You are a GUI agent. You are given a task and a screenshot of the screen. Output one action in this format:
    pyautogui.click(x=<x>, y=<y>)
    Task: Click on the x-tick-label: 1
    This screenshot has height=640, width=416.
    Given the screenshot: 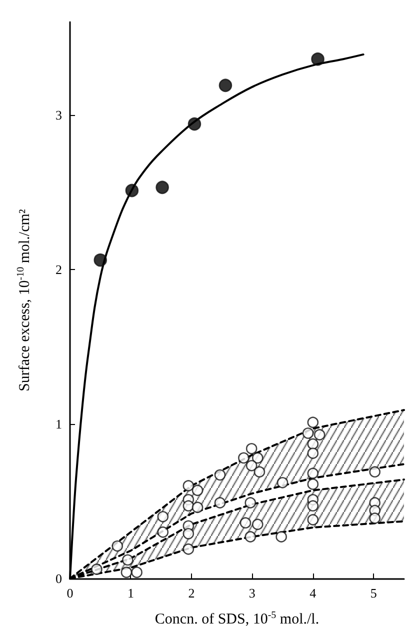 What is the action you would take?
    pyautogui.click(x=130, y=593)
    